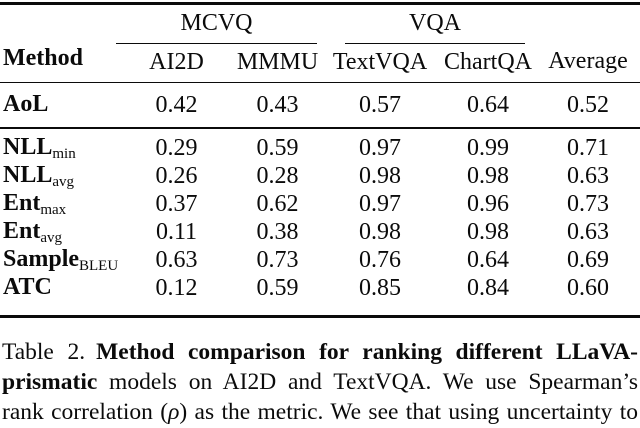 The image size is (640, 428). Describe the element at coordinates (176, 288) in the screenshot. I see `cell-value: 0.12` at that location.